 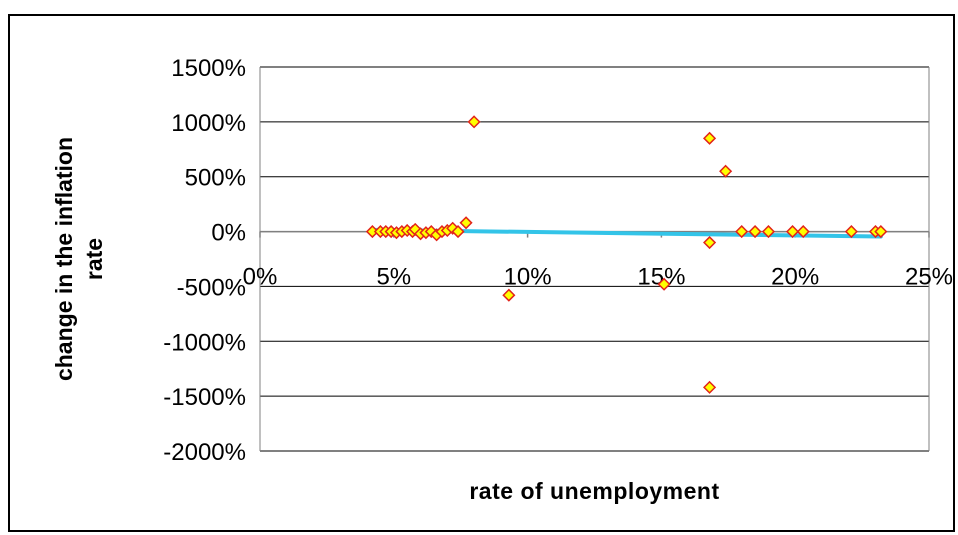 I want to click on y-axis-title-line-1: change in the inflation, so click(x=64, y=259).